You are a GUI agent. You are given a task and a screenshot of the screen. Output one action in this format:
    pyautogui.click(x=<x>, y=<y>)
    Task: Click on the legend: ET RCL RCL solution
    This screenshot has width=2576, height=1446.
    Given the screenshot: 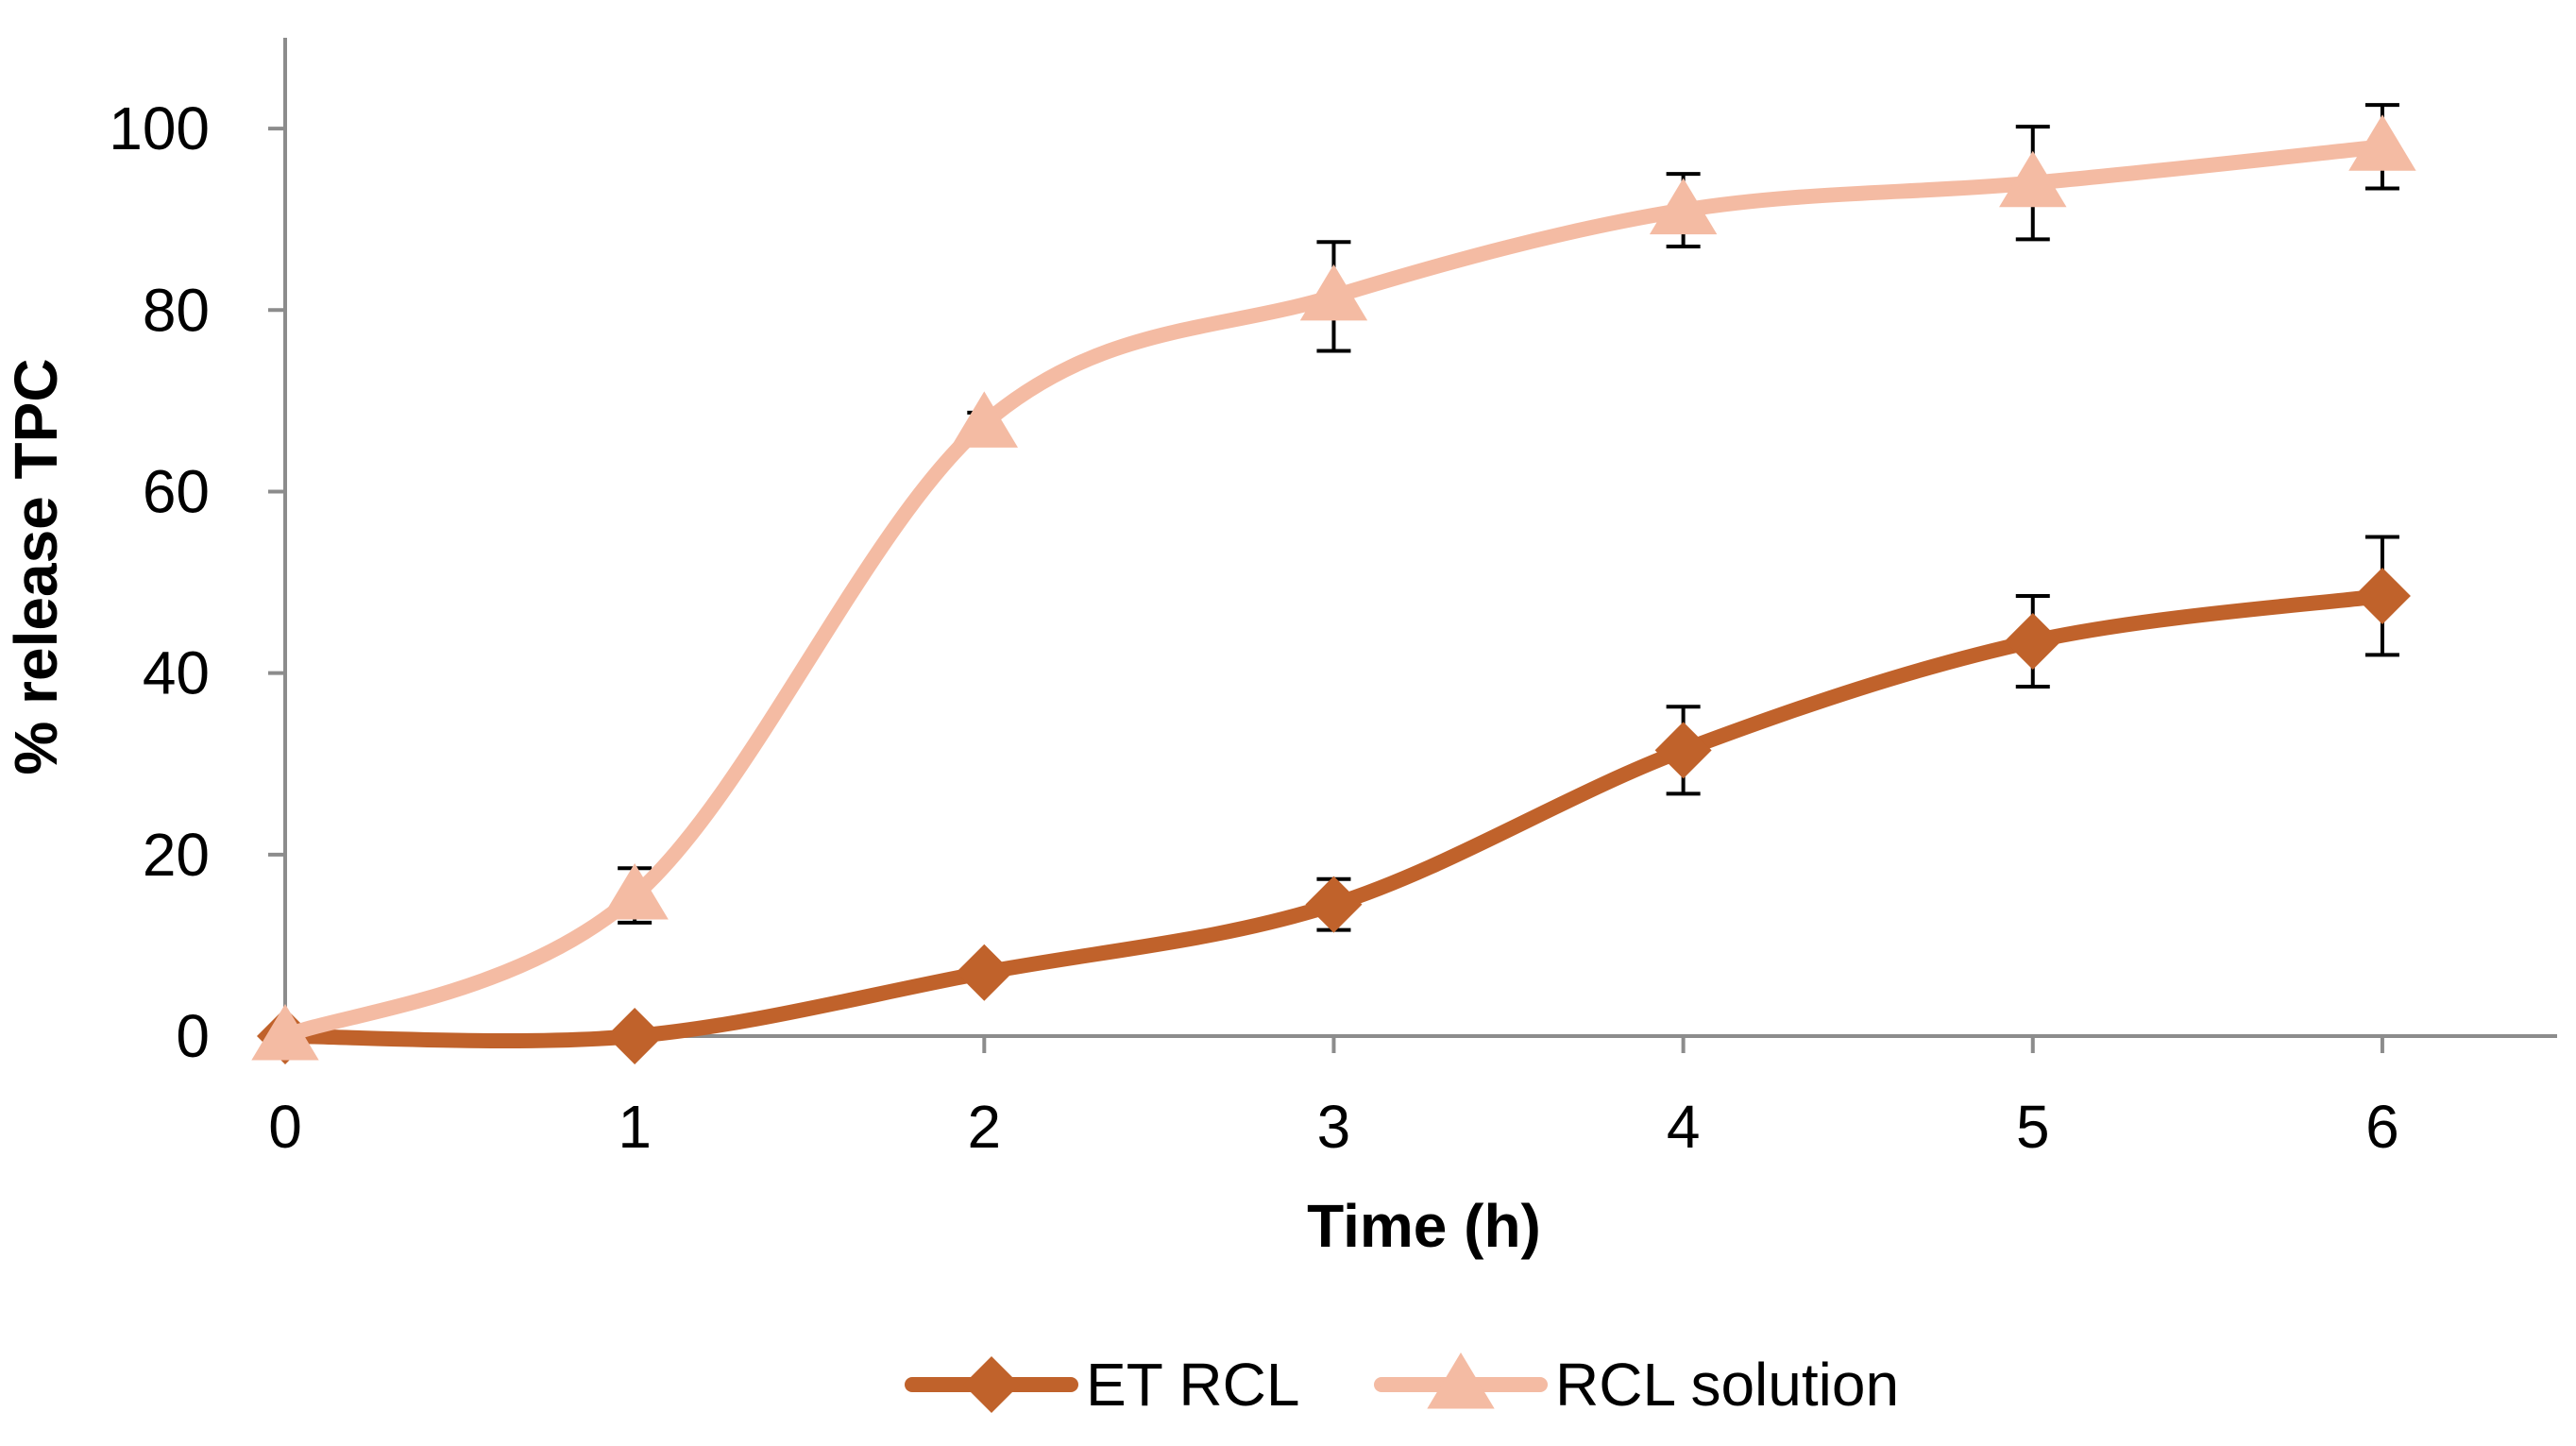 What is the action you would take?
    pyautogui.click(x=1402, y=1385)
    